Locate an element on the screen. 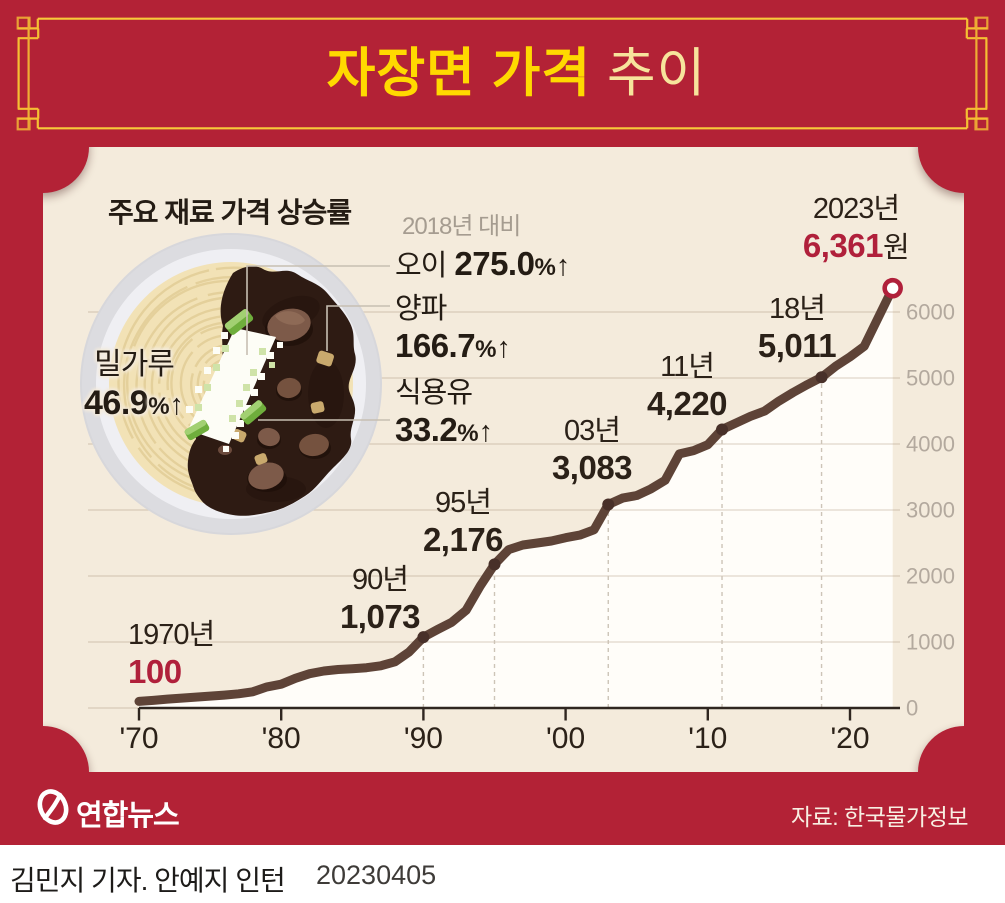 Image resolution: width=1005 pixels, height=903 pixels. annotation-year-label: 2023년 is located at coordinates (856, 209).